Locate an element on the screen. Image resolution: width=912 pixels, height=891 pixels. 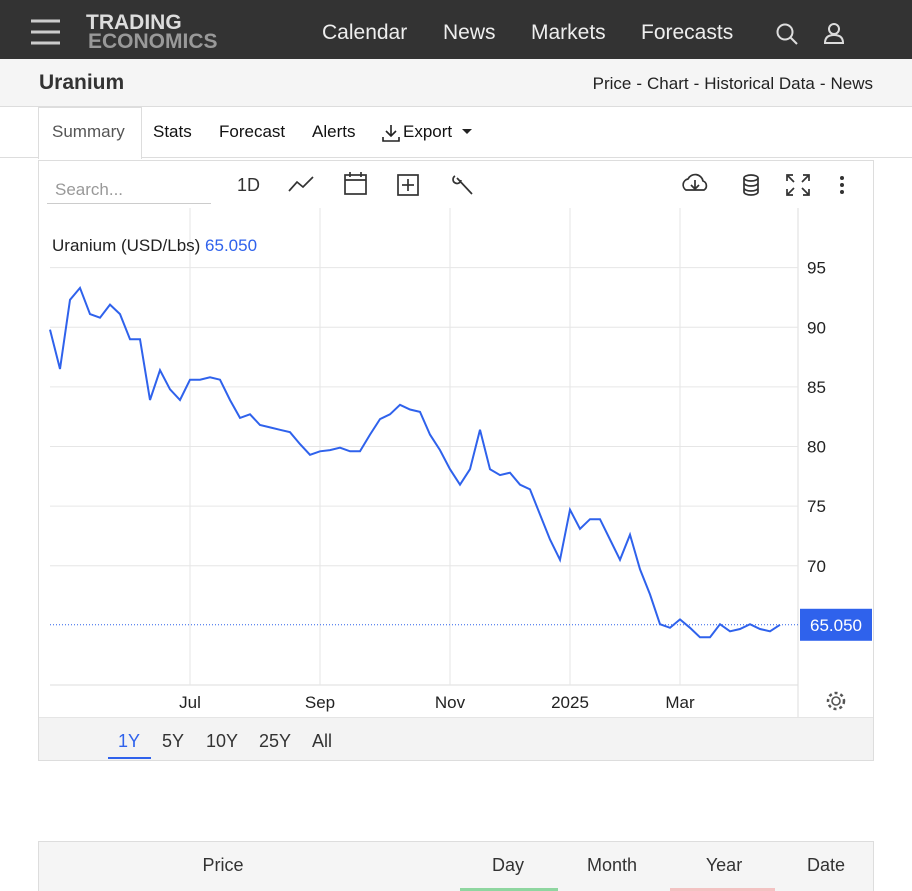
header-links: Price - Chart - Historical Data - News is located at coordinates (733, 84).